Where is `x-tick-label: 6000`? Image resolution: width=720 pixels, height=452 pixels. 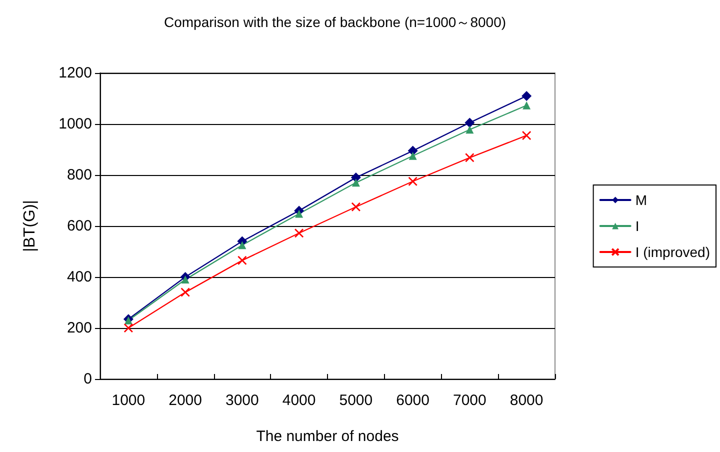
x-tick-label: 6000 is located at coordinates (413, 400).